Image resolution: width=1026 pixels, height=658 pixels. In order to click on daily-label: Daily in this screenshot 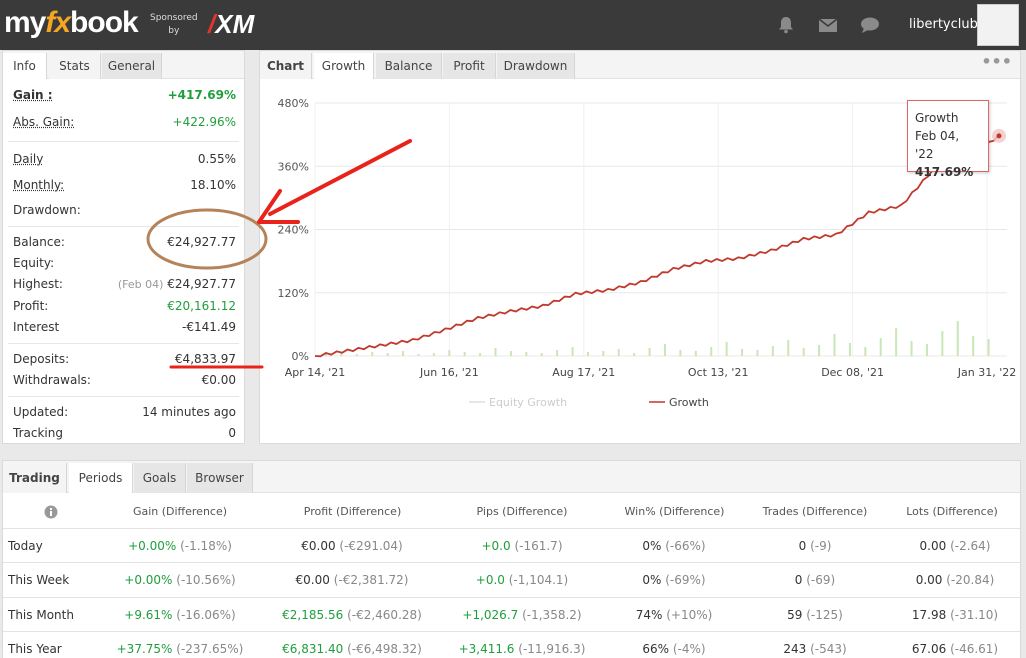, I will do `click(28, 159)`.